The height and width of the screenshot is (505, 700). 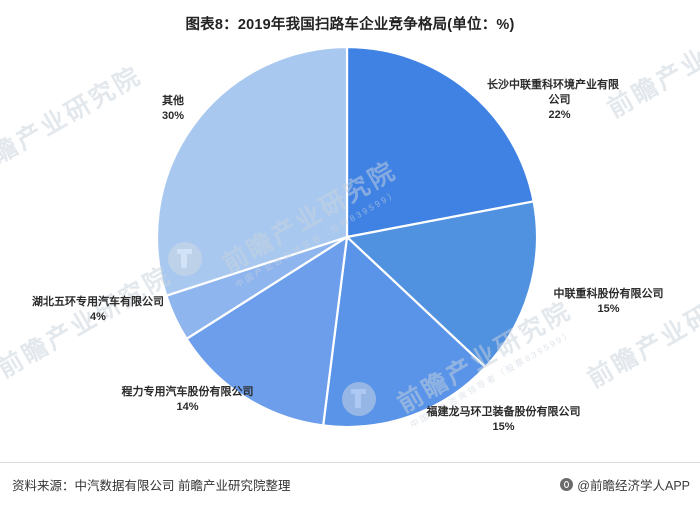 What do you see at coordinates (173, 109) in the screenshot?
I see `pie-label-others: 其他 30%` at bounding box center [173, 109].